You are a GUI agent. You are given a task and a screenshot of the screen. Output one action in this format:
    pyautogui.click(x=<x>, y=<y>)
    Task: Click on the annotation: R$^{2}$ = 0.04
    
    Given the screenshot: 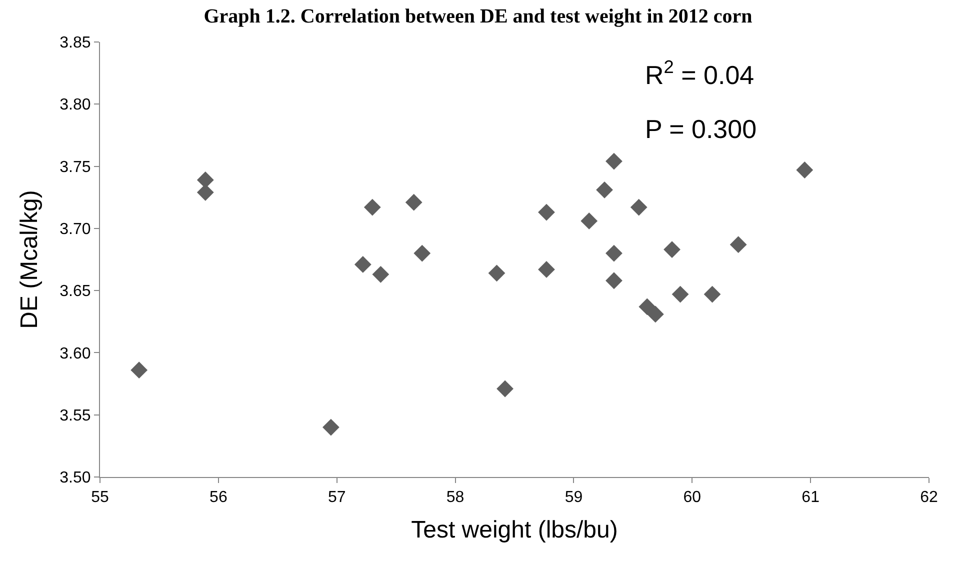 What is the action you would take?
    pyautogui.click(x=699, y=73)
    